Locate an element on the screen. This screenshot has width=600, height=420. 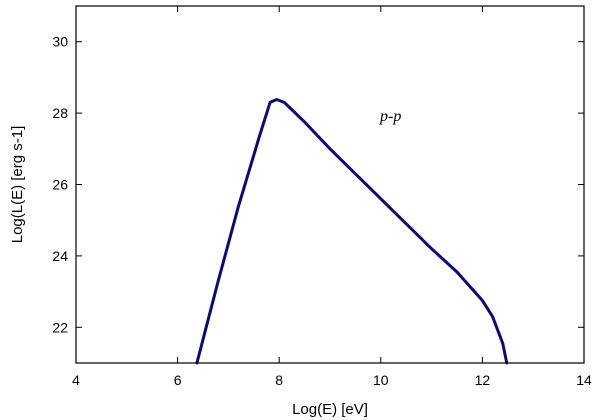
annotation-label: p-p is located at coordinates (390, 116).